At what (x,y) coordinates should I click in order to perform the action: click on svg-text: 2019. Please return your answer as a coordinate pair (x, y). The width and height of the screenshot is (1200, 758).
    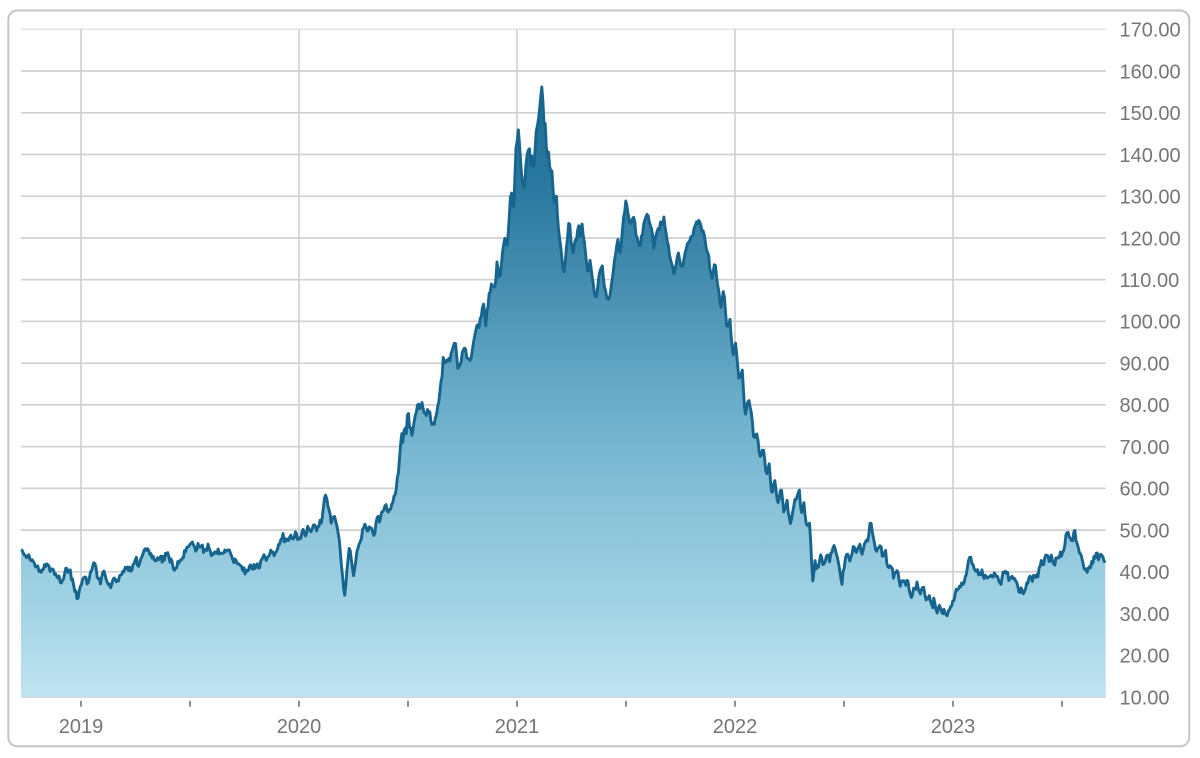
    Looking at the image, I should click on (81, 727).